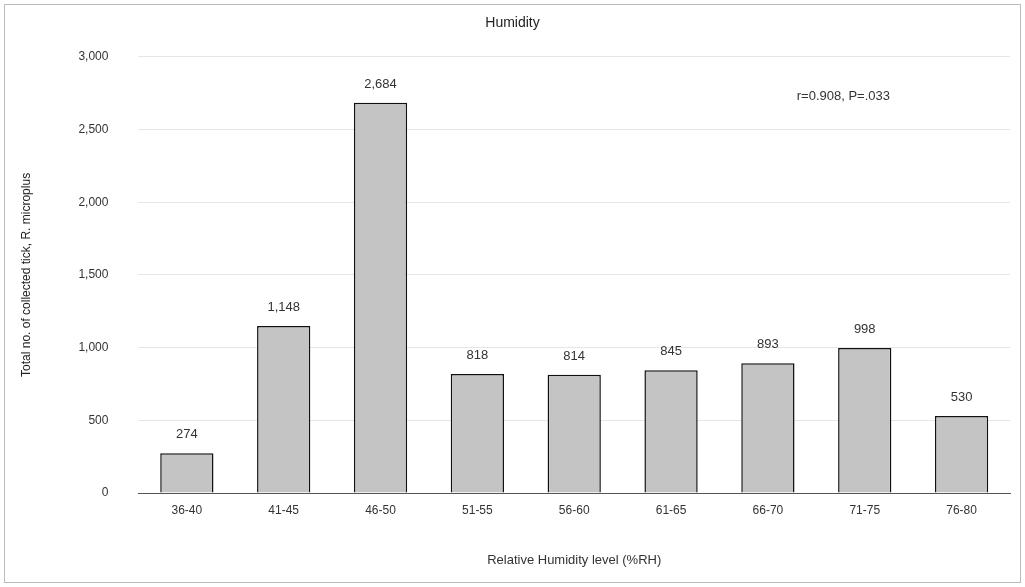 The image size is (1025, 587). Describe the element at coordinates (512, 22) in the screenshot. I see `chart-title: Humidity` at that location.